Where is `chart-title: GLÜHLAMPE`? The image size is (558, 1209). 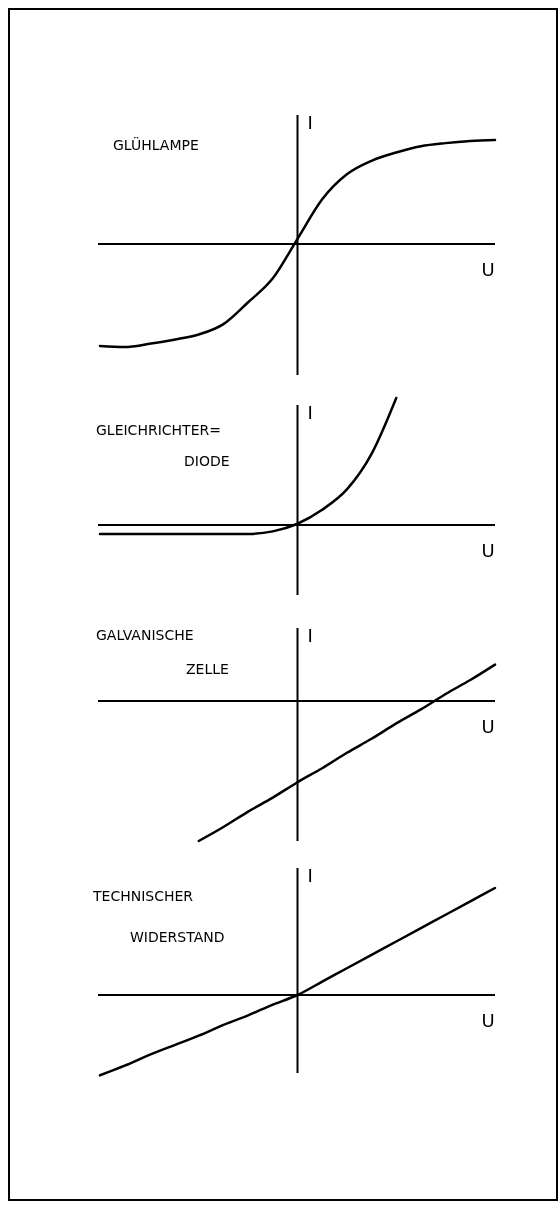
chart-title: GLÜHLAMPE is located at coordinates (156, 144).